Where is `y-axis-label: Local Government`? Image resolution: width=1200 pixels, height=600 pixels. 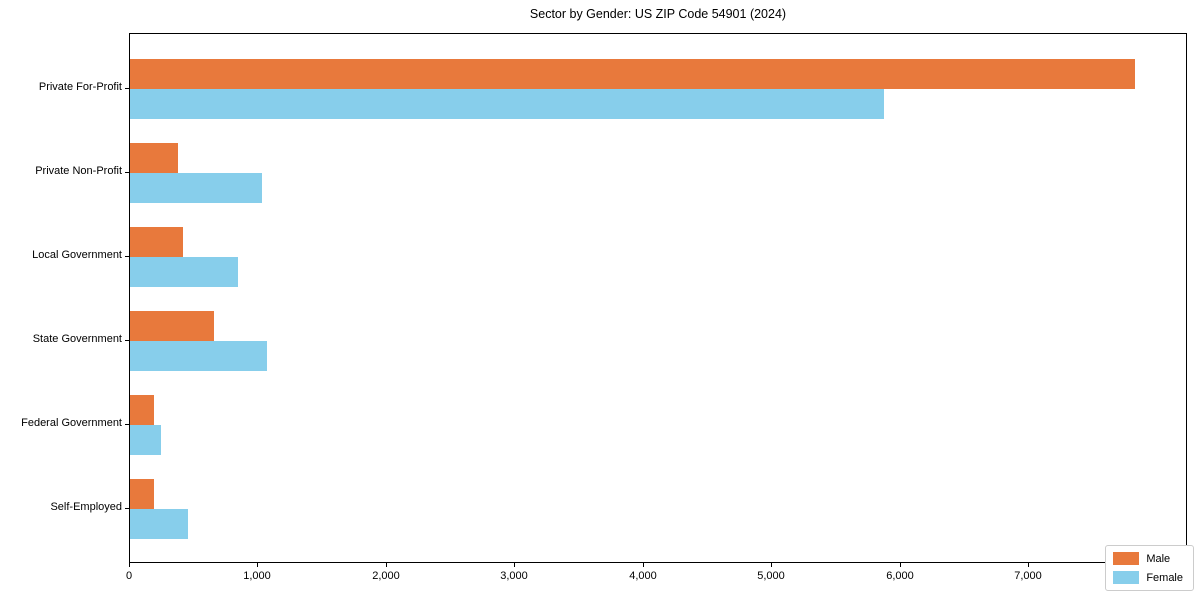 y-axis-label: Local Government is located at coordinates (77, 255).